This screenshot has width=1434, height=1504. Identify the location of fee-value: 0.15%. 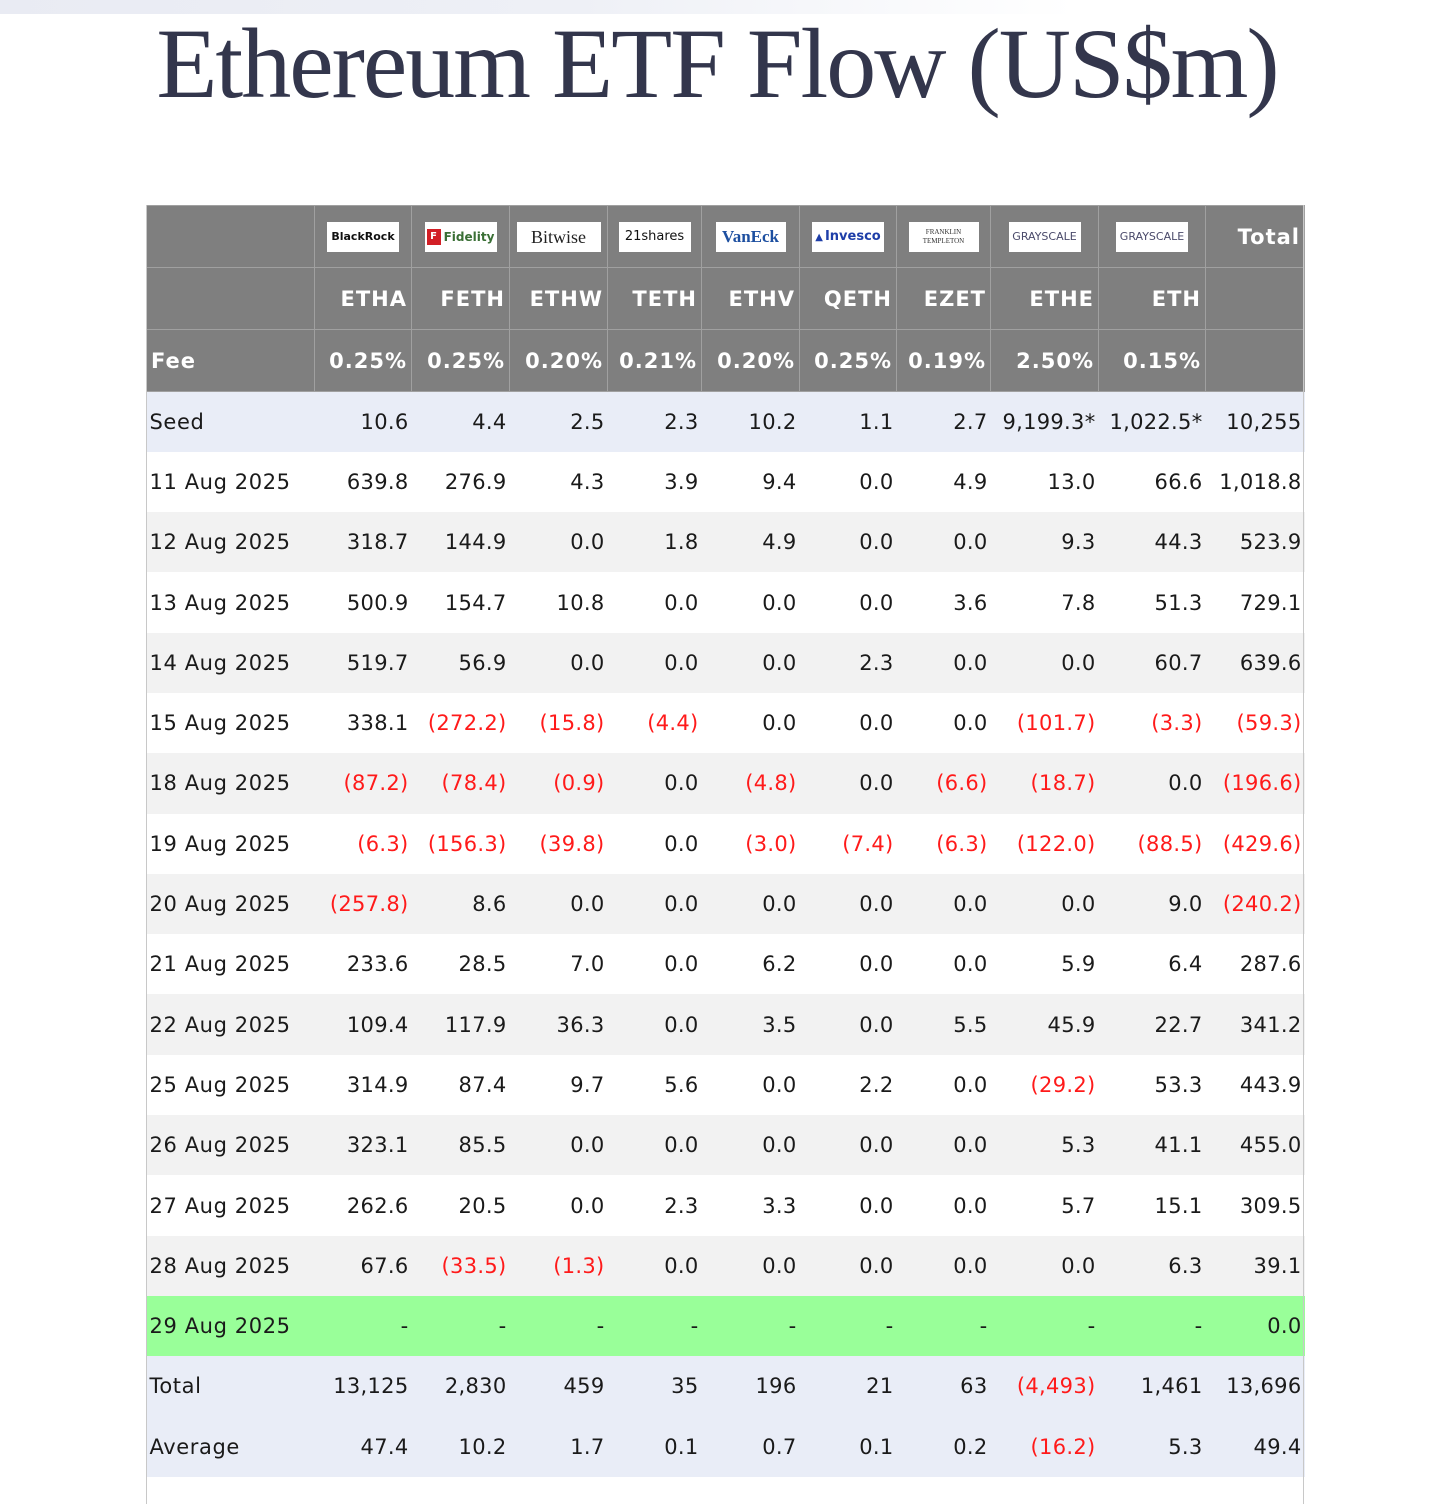
(1152, 360).